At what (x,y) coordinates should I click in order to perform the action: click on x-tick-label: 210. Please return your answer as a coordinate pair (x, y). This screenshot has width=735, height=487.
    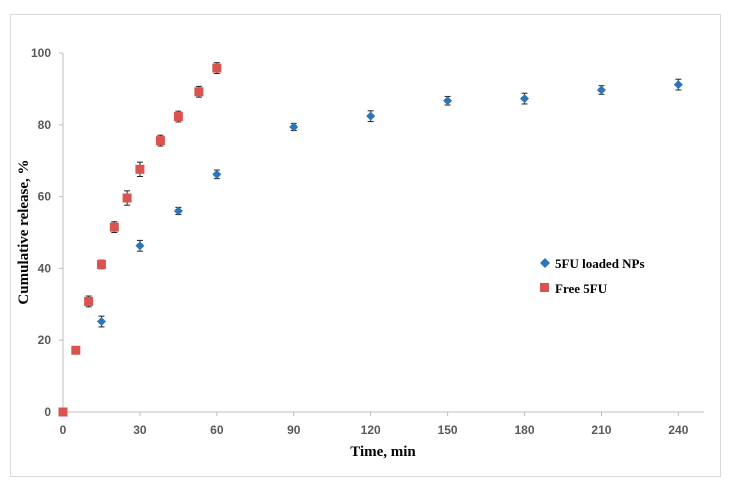
    Looking at the image, I should click on (601, 430).